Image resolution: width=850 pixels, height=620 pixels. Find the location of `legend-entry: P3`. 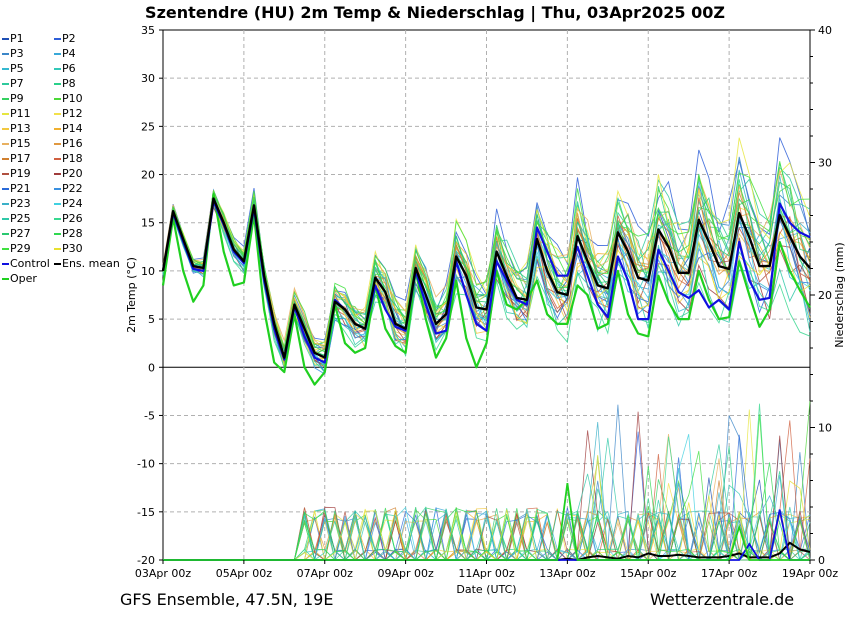

legend-entry: P3 is located at coordinates (13, 54).